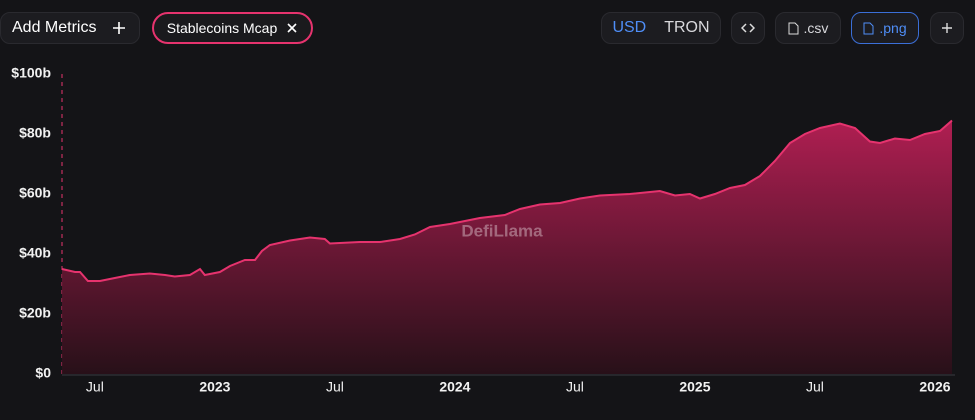  What do you see at coordinates (694, 387) in the screenshot?
I see `x-tick-label: 2025` at bounding box center [694, 387].